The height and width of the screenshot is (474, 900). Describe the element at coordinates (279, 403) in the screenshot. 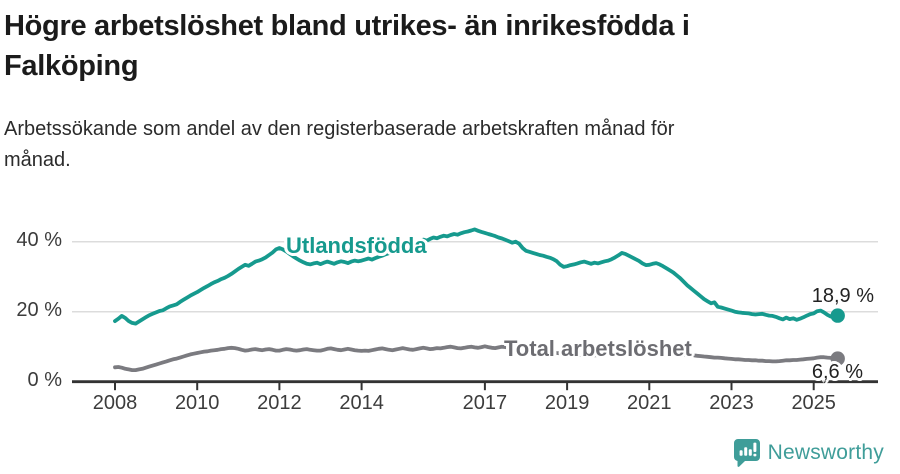

I see `x-tick-label: 2012` at that location.